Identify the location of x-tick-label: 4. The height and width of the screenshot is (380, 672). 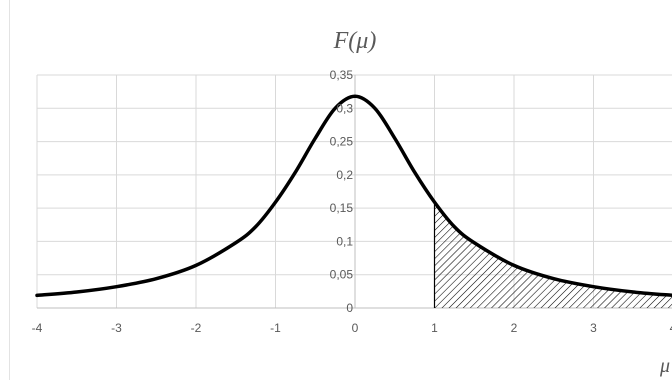
(671, 328).